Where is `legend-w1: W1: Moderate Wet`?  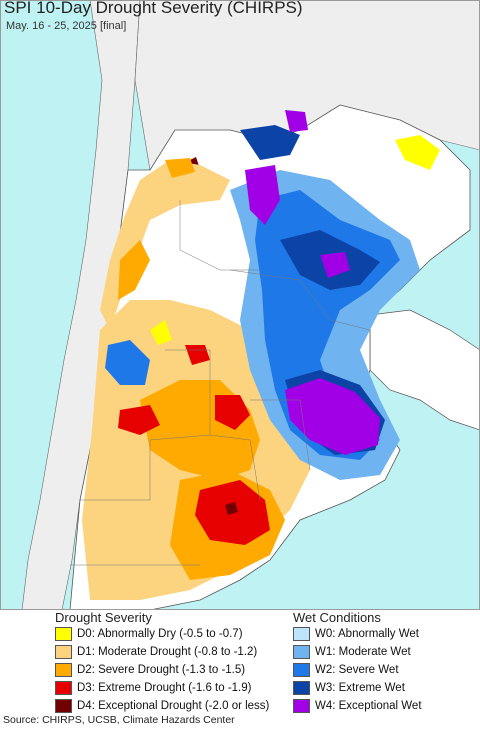
legend-w1: W1: Moderate Wet is located at coordinates (352, 652).